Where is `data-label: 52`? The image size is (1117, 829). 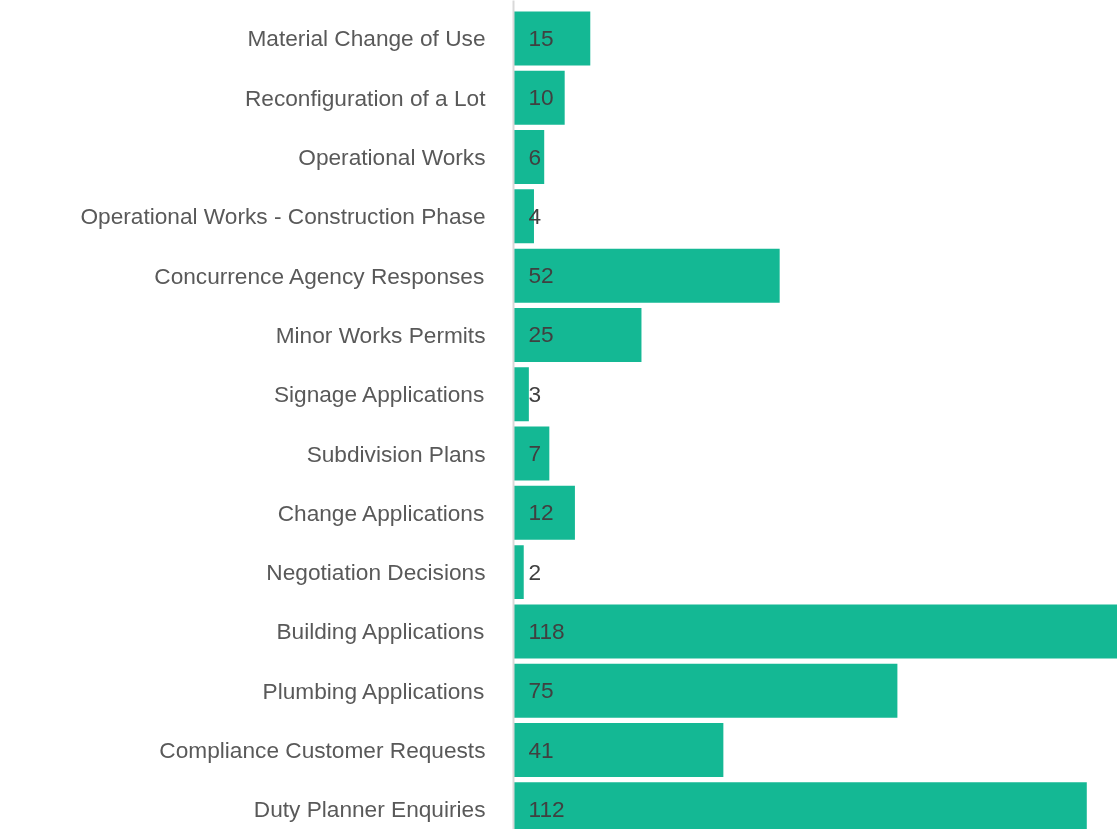 data-label: 52 is located at coordinates (541, 275).